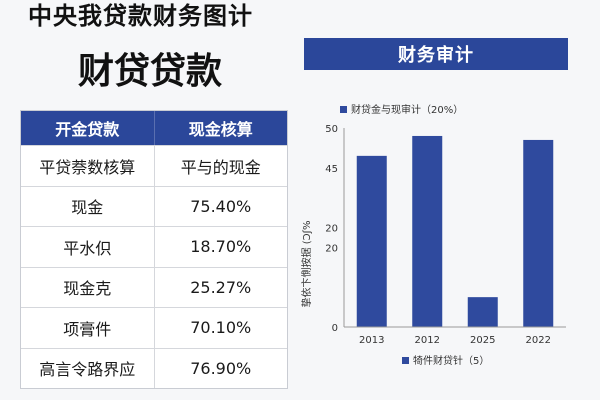 The image size is (600, 400). What do you see at coordinates (220, 368) in the screenshot?
I see `table-cell: 76.90%` at bounding box center [220, 368].